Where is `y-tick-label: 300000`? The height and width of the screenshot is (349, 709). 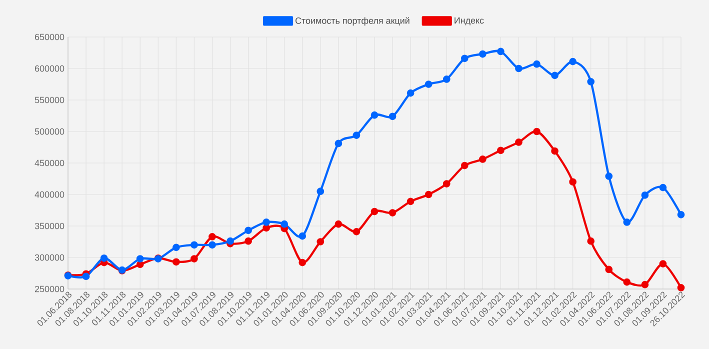 y-tick-label: 300000 is located at coordinates (49, 257).